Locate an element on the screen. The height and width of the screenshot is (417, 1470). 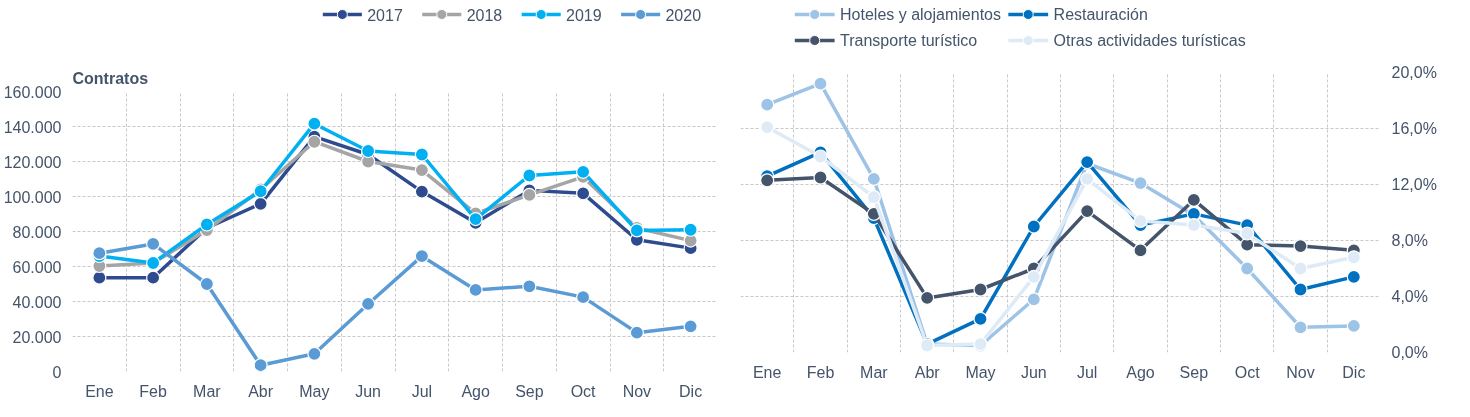
legend-label: Hoteles y alojamientos is located at coordinates (920, 14).